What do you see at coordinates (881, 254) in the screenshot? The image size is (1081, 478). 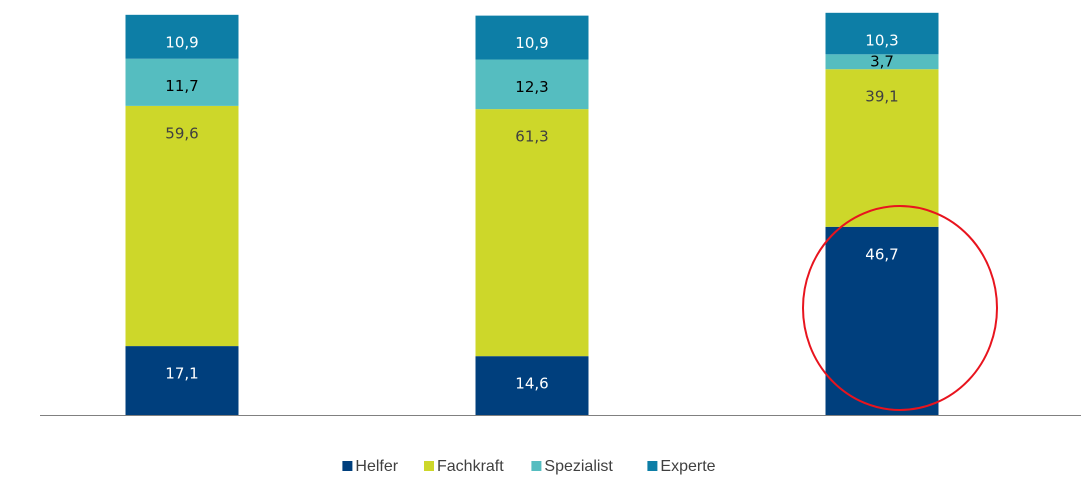 I see `value-label: 46,7` at bounding box center [881, 254].